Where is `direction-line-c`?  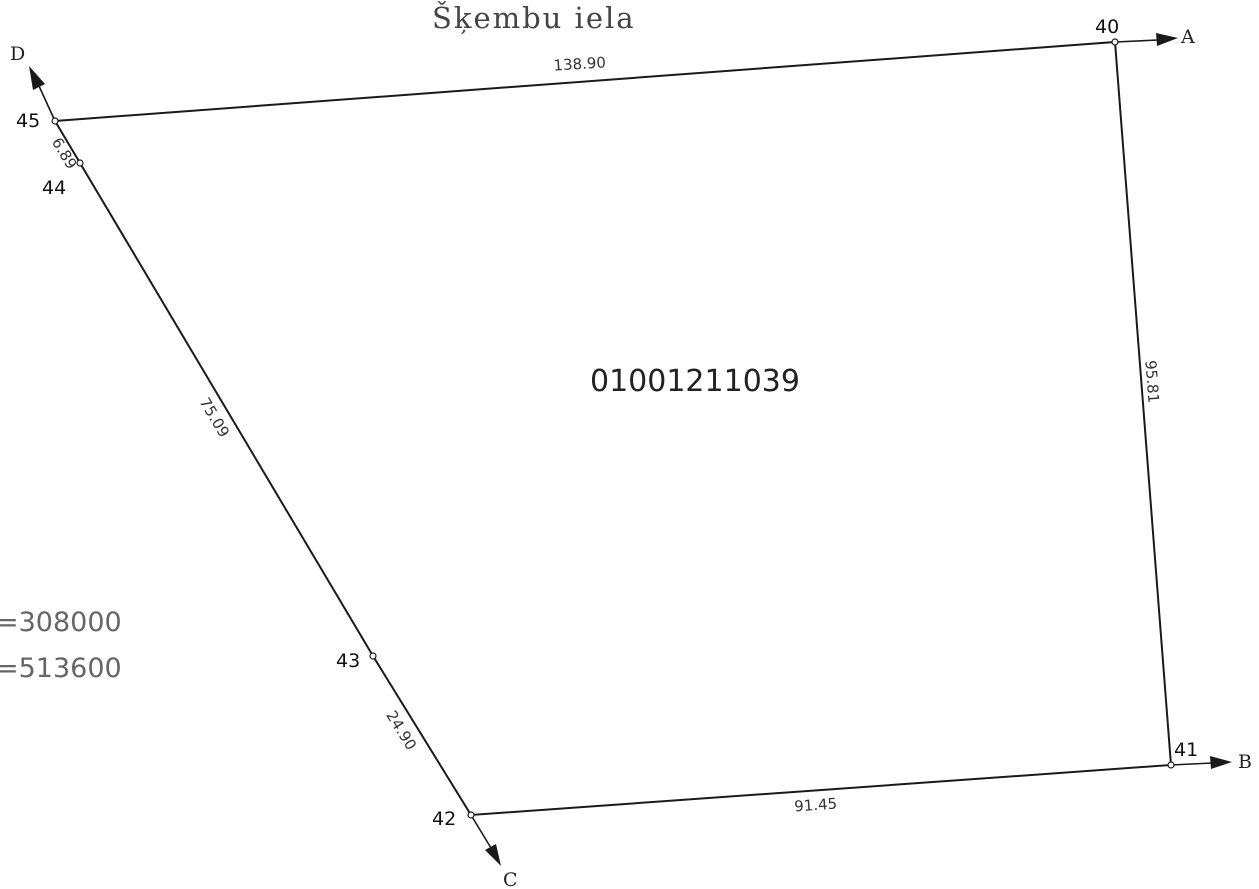
direction-line-c is located at coordinates (481, 831).